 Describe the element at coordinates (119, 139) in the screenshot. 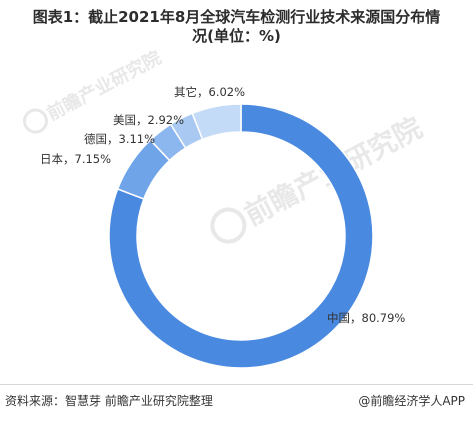

I see `slice-label-3: 德国，3.11%` at that location.